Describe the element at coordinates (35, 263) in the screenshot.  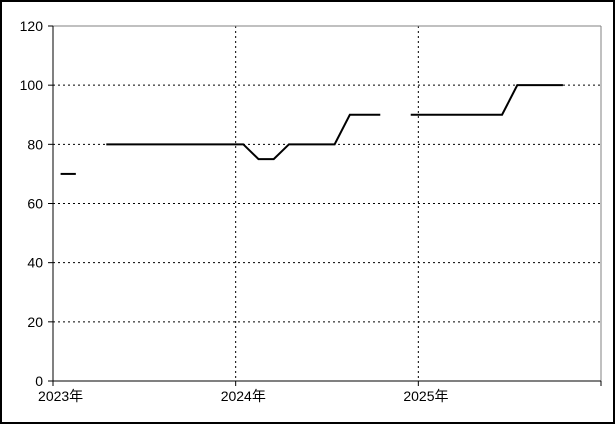
I see `y-tick-label: 40` at that location.